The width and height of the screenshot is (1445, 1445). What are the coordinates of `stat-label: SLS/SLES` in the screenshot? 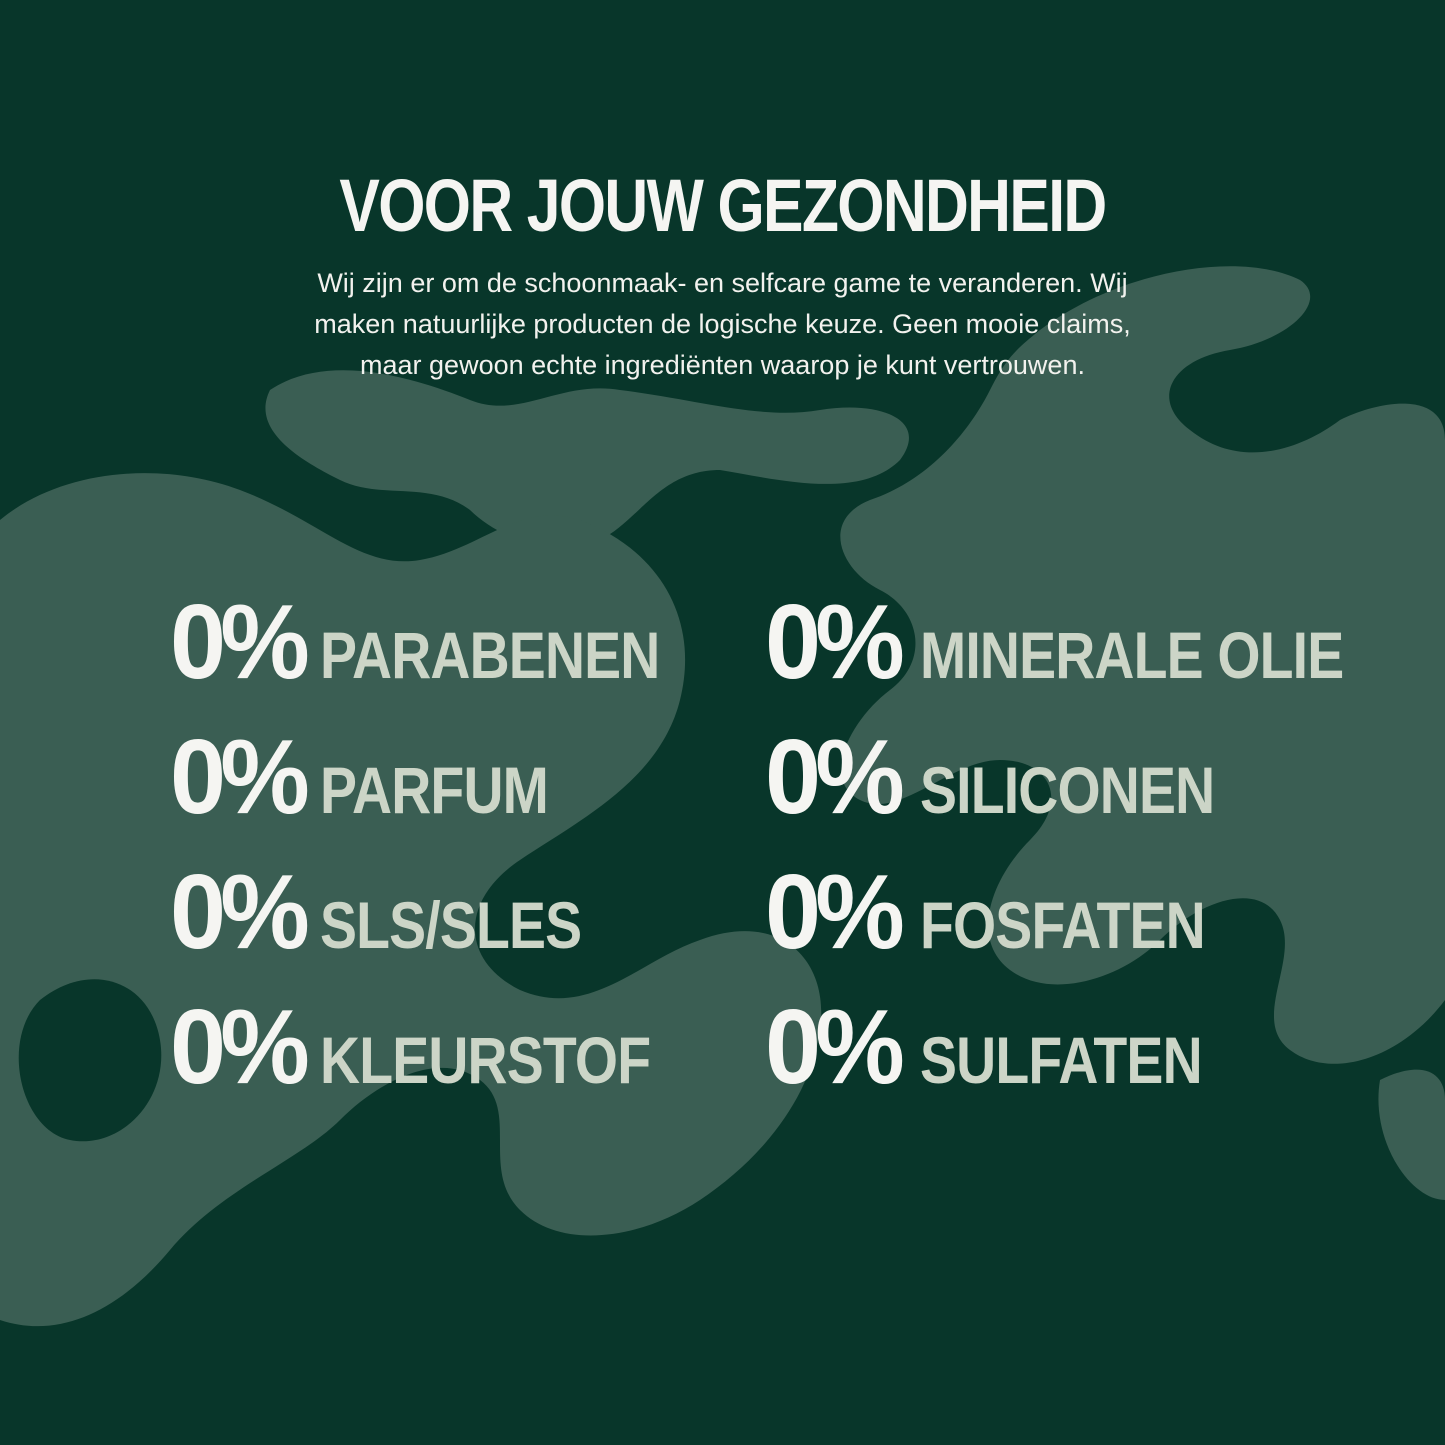 It's located at (451, 925).